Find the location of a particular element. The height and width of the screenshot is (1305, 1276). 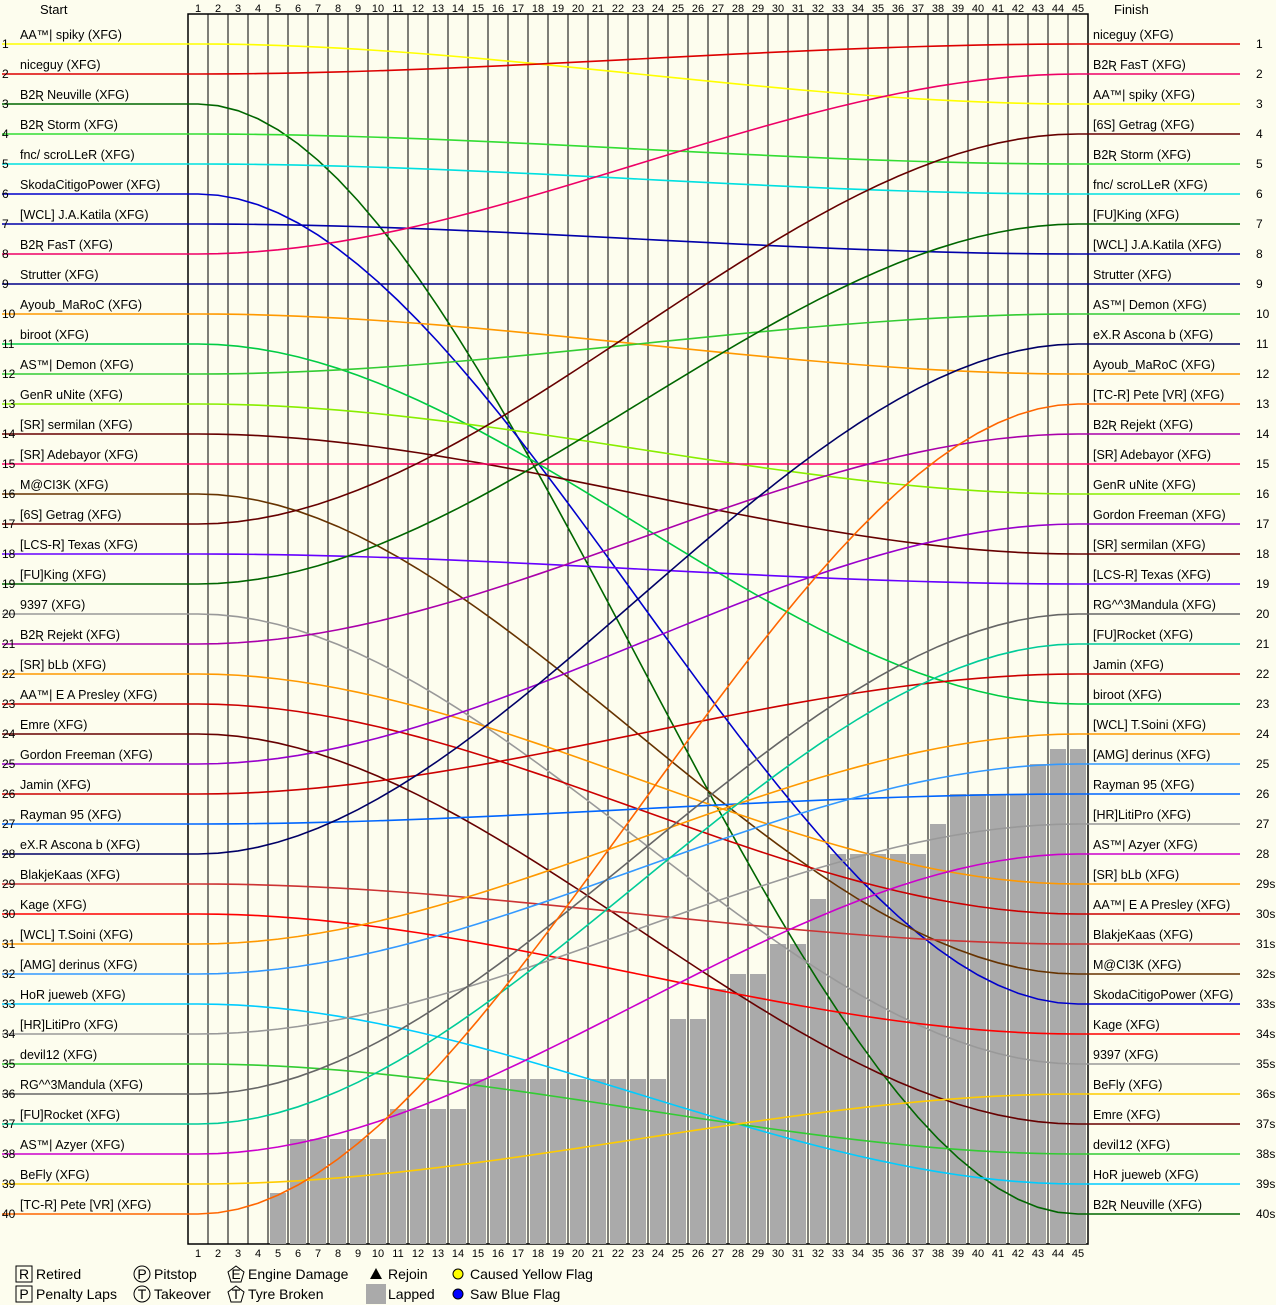

start-position-number: 16 is located at coordinates (9, 494).